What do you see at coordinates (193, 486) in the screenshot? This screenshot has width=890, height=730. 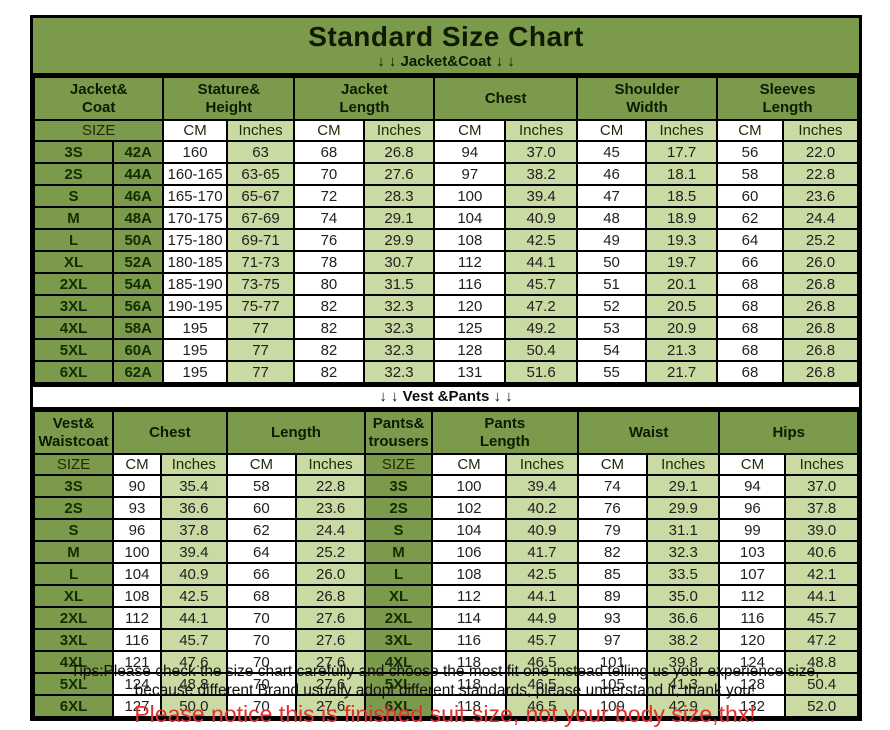 I see `value-cell: 35.4` at bounding box center [193, 486].